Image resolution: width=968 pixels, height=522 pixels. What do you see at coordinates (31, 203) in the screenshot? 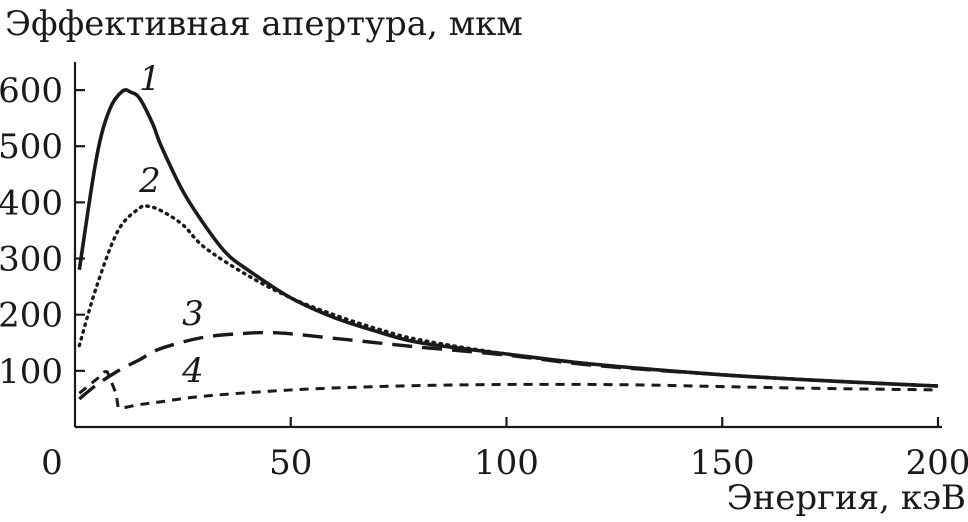
I see `y-tick-label: 400` at bounding box center [31, 203].